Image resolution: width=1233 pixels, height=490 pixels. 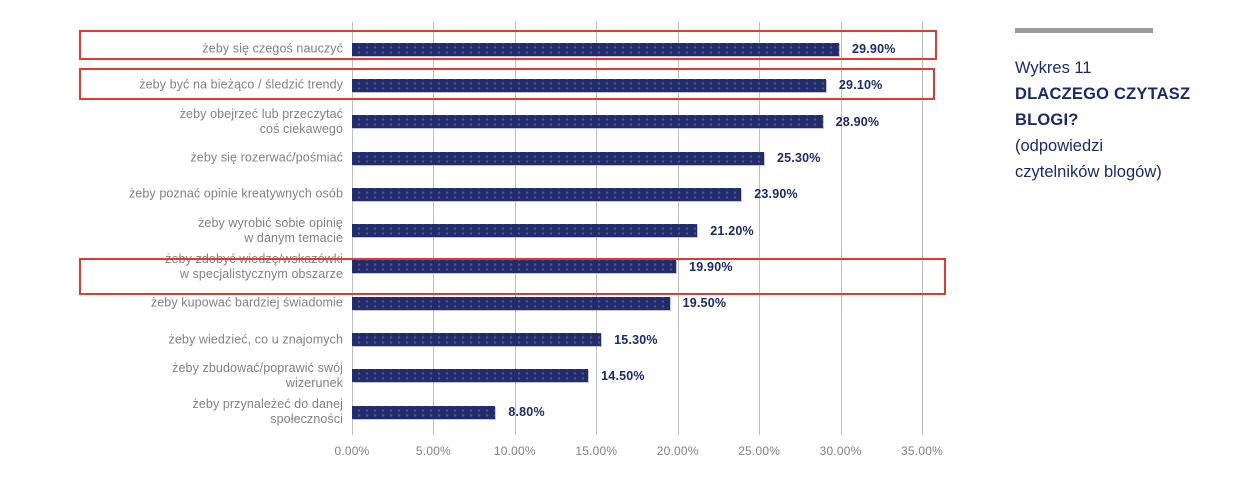 What do you see at coordinates (255, 339) in the screenshot?
I see `category-label: żeby wiedzieć, co u znajomych` at bounding box center [255, 339].